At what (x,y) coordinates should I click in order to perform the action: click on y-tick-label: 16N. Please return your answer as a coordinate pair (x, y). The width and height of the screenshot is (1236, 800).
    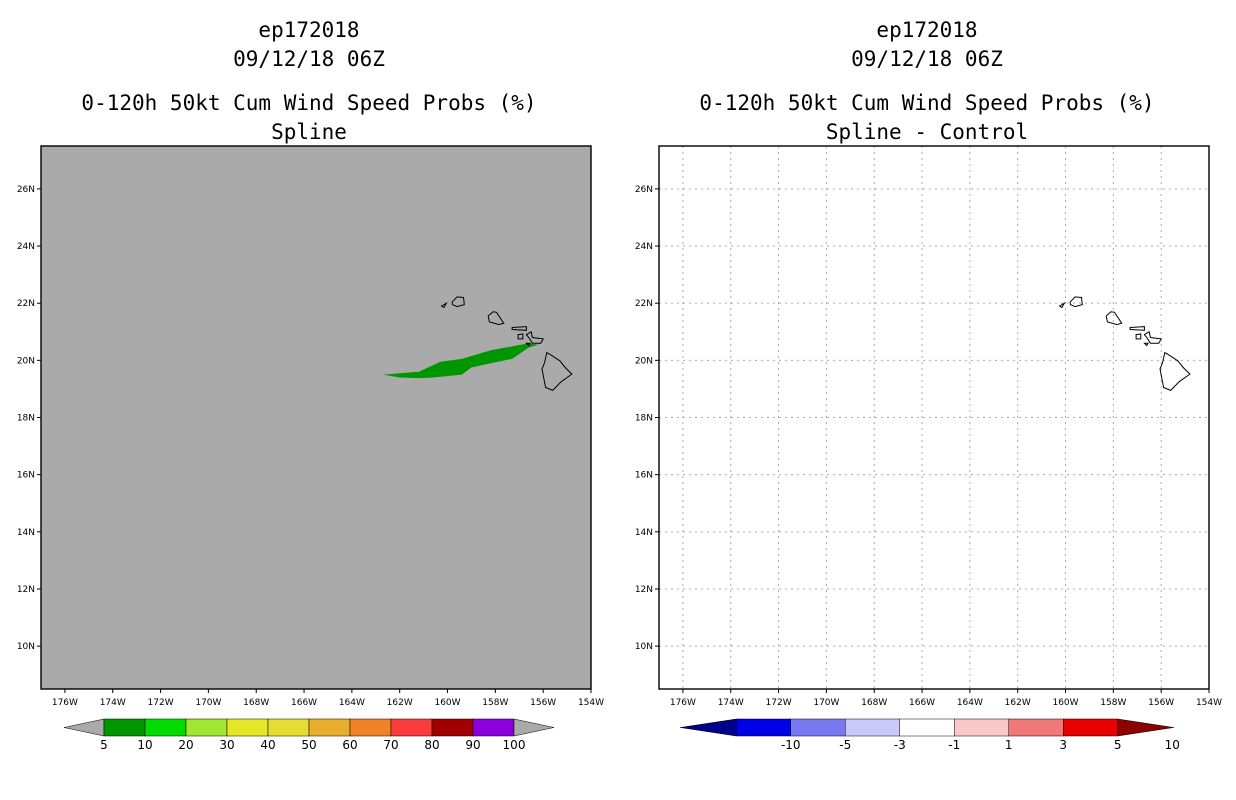
    Looking at the image, I should click on (26, 476).